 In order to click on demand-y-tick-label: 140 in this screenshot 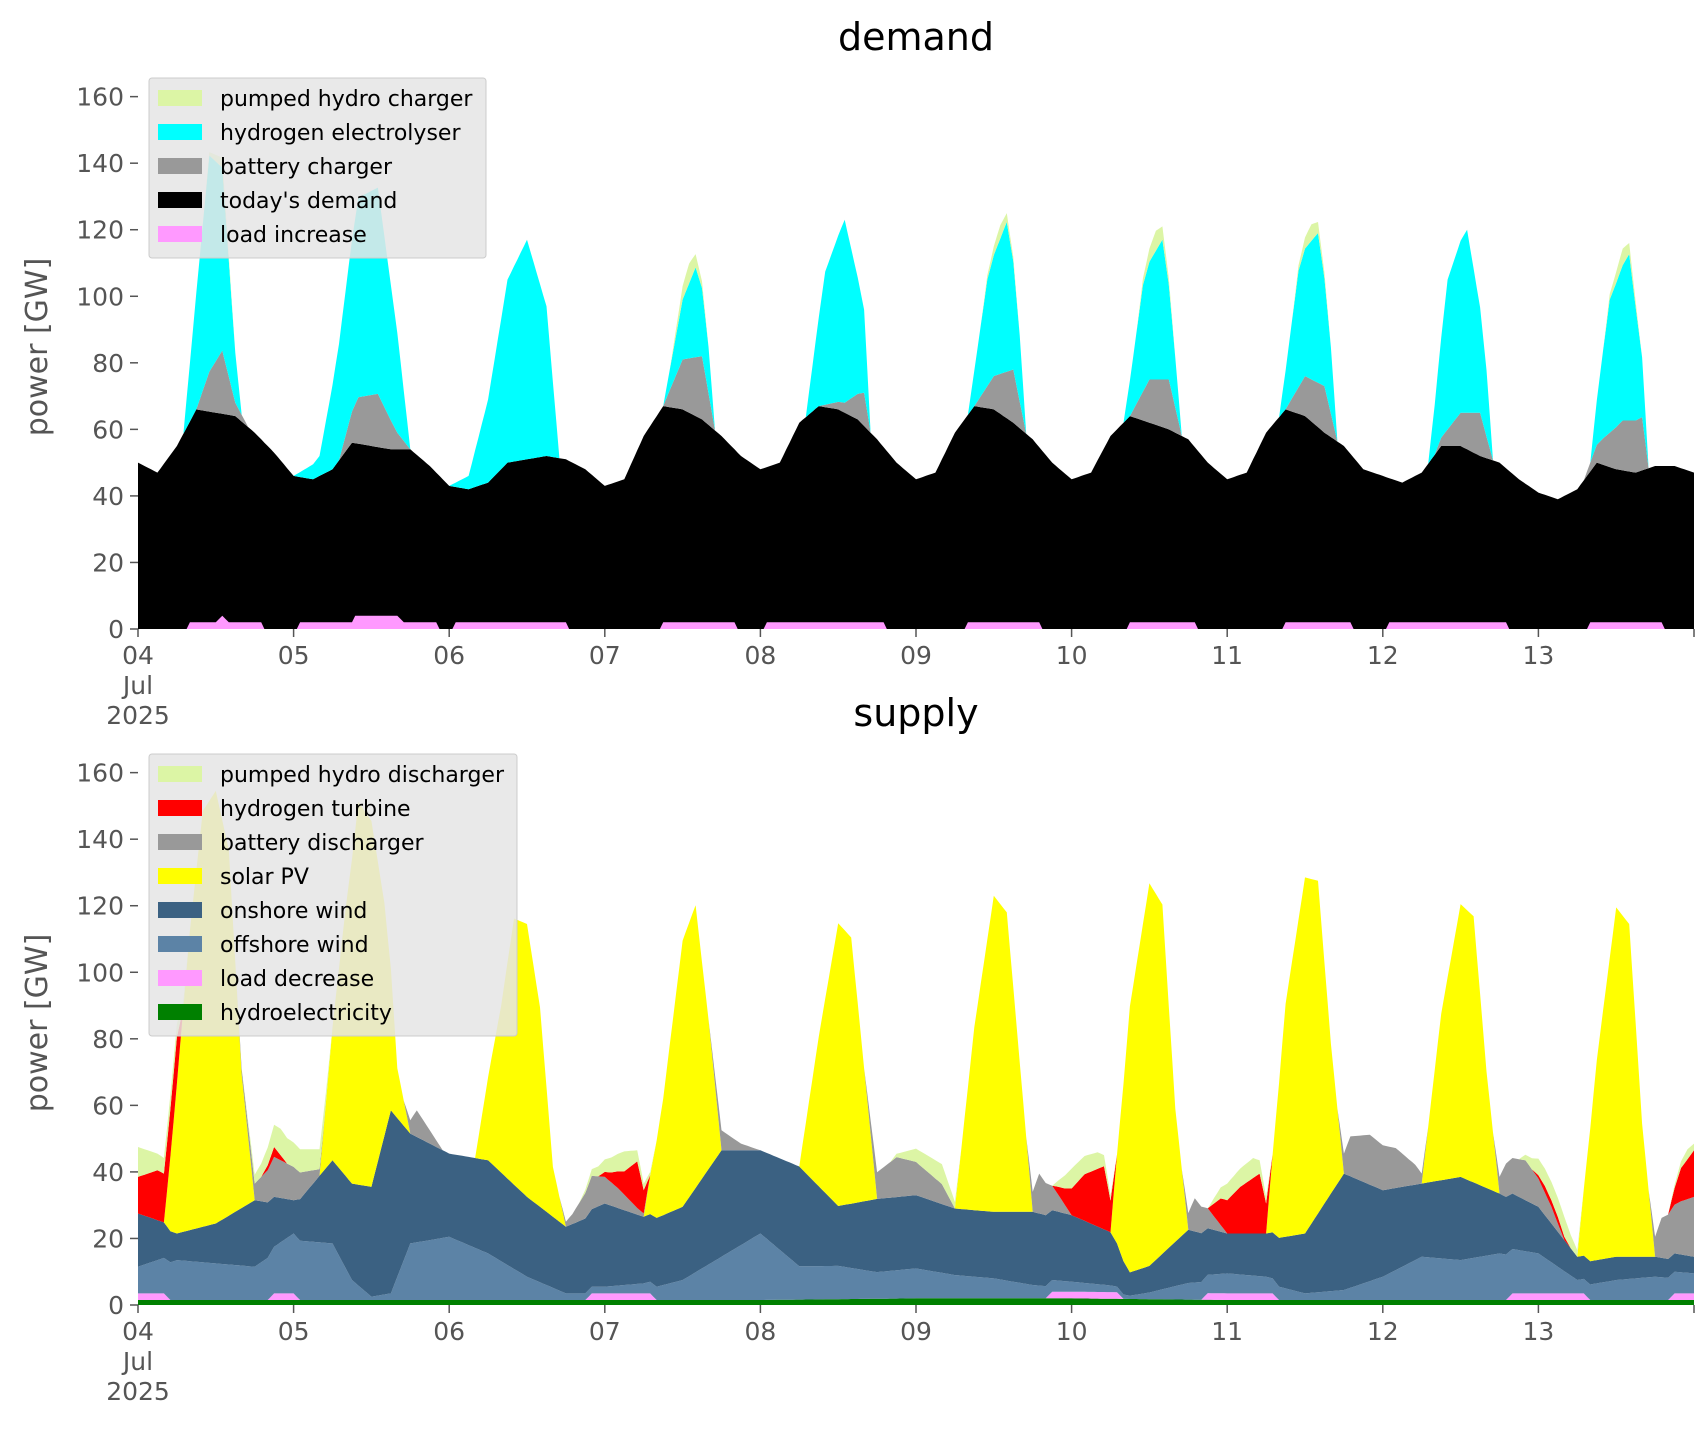, I will do `click(100, 163)`.